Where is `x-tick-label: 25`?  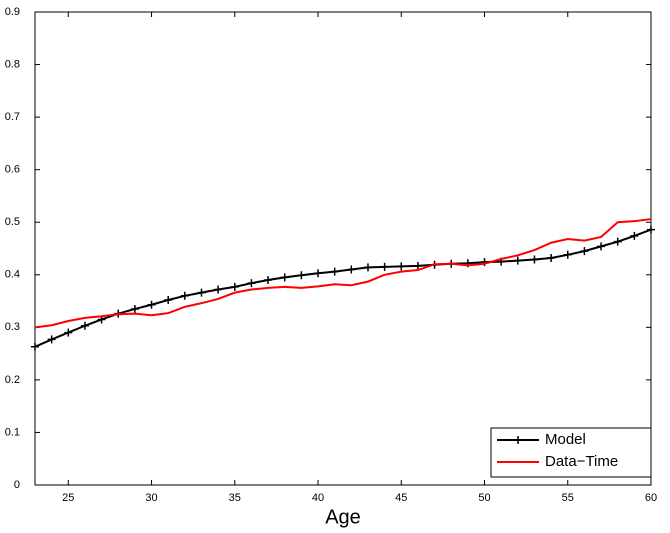
x-tick-label: 25 is located at coordinates (68, 498).